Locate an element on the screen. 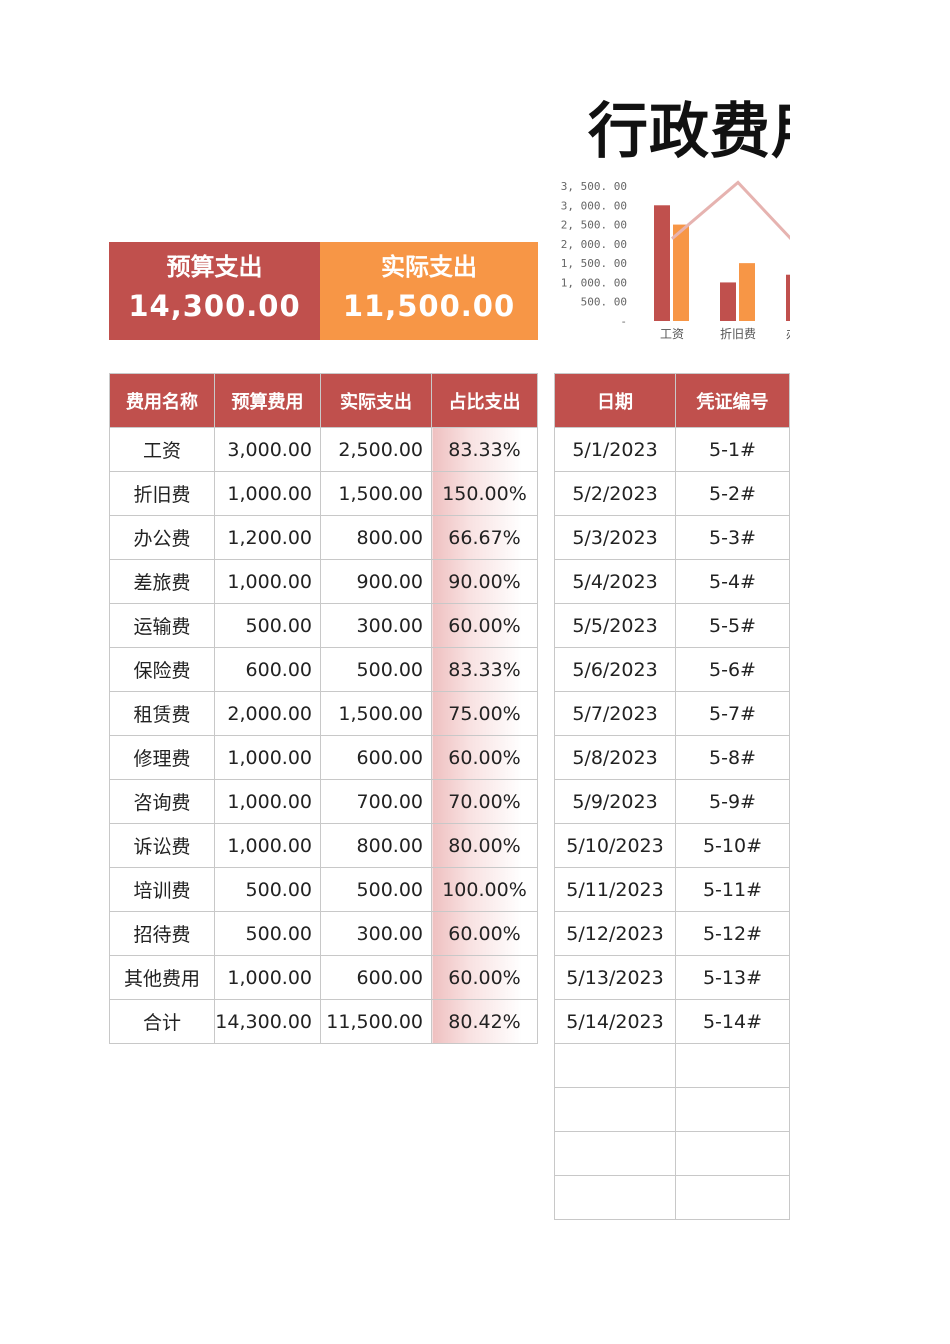 This screenshot has height=1344, width=950. actual-card: 实际支出 11,500.00 is located at coordinates (429, 291).